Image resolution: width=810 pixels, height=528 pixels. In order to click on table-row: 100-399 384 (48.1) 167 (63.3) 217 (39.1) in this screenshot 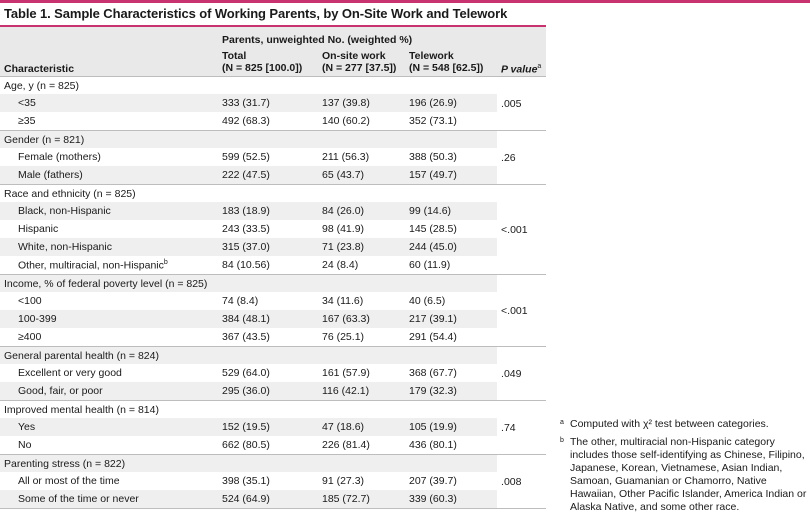, I will do `click(273, 319)`.